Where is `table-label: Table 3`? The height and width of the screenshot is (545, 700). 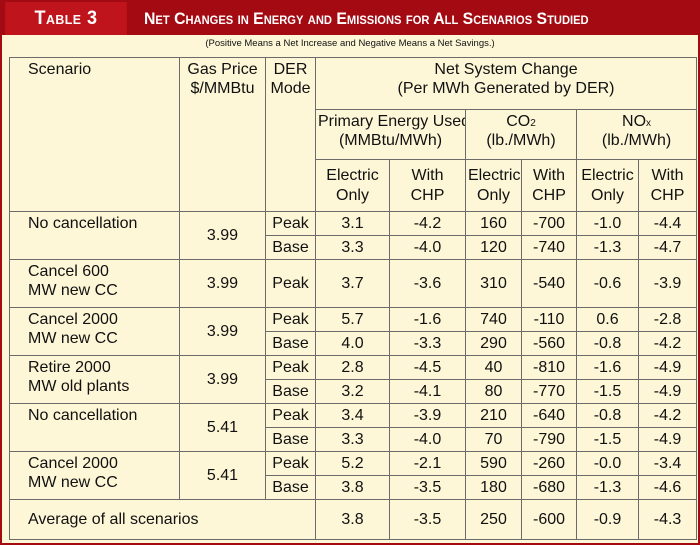
table-label: Table 3 is located at coordinates (66, 18).